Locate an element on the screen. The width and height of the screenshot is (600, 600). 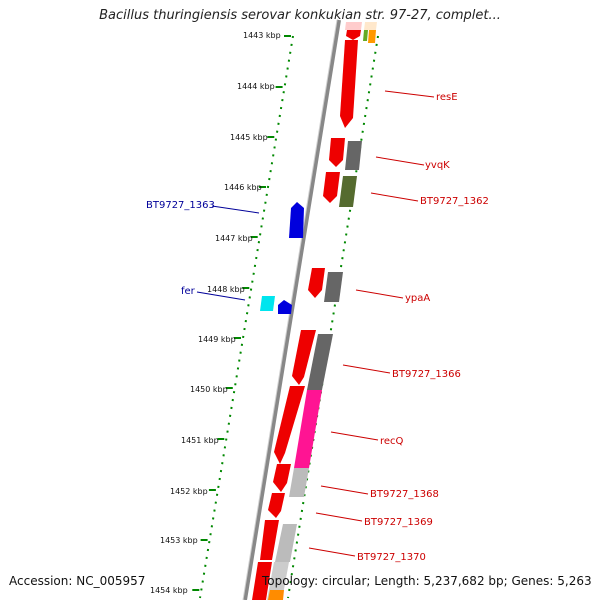
gene-label-ypaA: ypaA is located at coordinates (417, 298).